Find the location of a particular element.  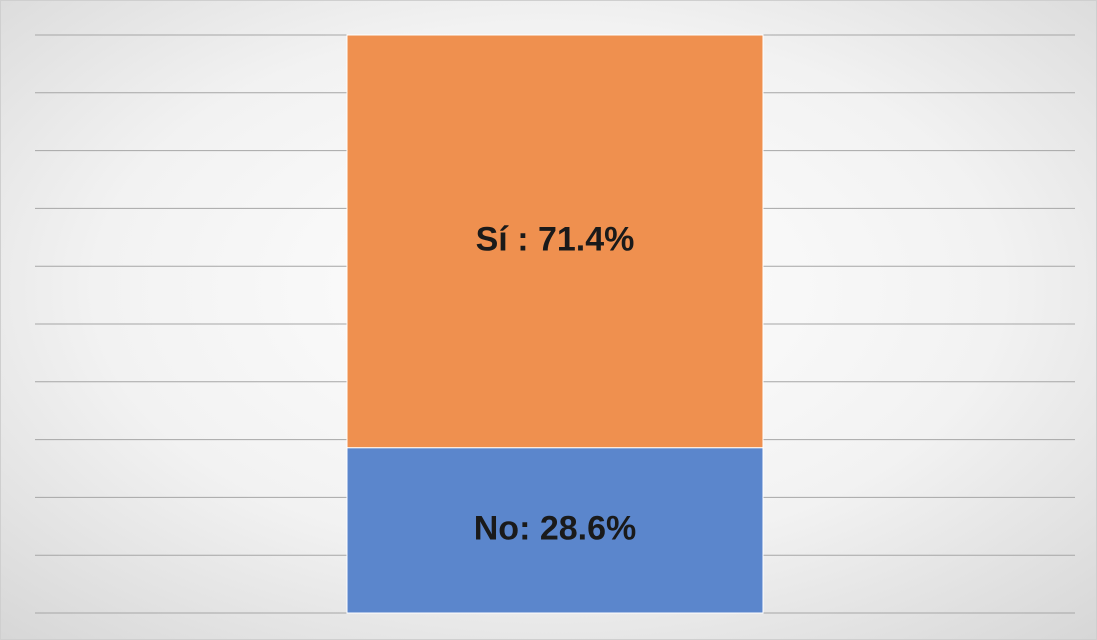

bar-segment is located at coordinates (555, 530).